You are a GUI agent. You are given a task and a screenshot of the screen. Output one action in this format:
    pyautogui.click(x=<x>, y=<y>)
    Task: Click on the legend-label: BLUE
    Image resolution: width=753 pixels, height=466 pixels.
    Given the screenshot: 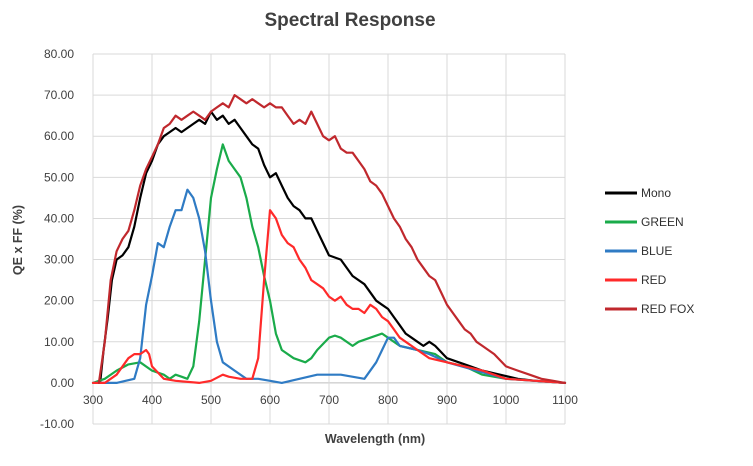 What is the action you would take?
    pyautogui.click(x=656, y=251)
    